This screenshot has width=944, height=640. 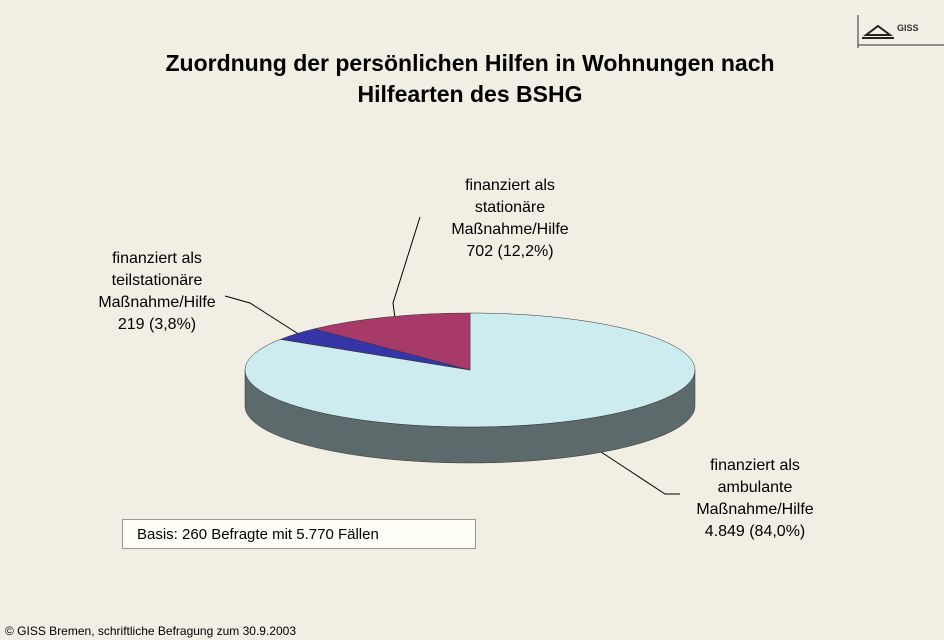 What do you see at coordinates (755, 487) in the screenshot?
I see `category-label: finanziert als ambulante Maßnahme/Hilfe` at bounding box center [755, 487].